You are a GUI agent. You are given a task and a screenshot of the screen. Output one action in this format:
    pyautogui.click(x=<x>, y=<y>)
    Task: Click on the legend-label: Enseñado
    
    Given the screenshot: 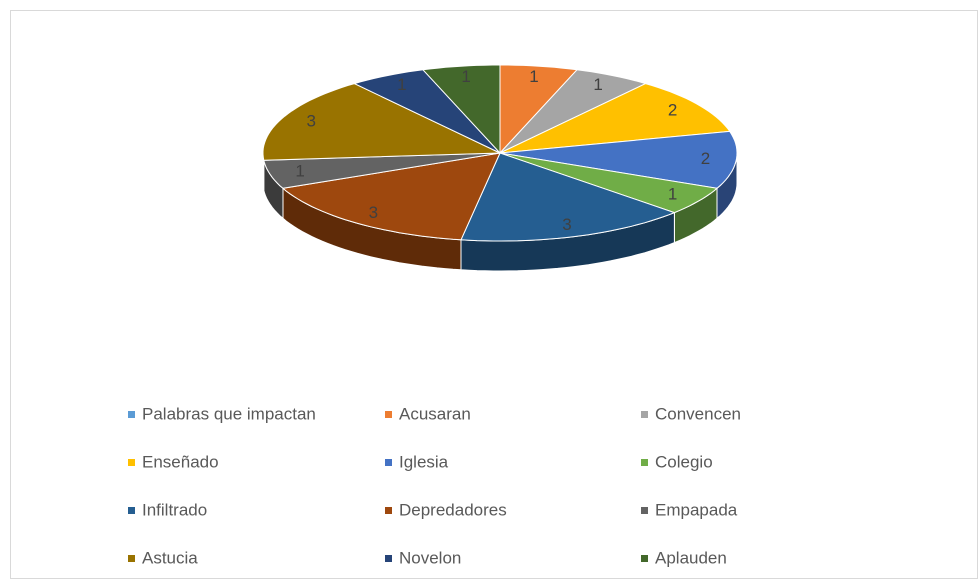 What is the action you would take?
    pyautogui.click(x=180, y=461)
    